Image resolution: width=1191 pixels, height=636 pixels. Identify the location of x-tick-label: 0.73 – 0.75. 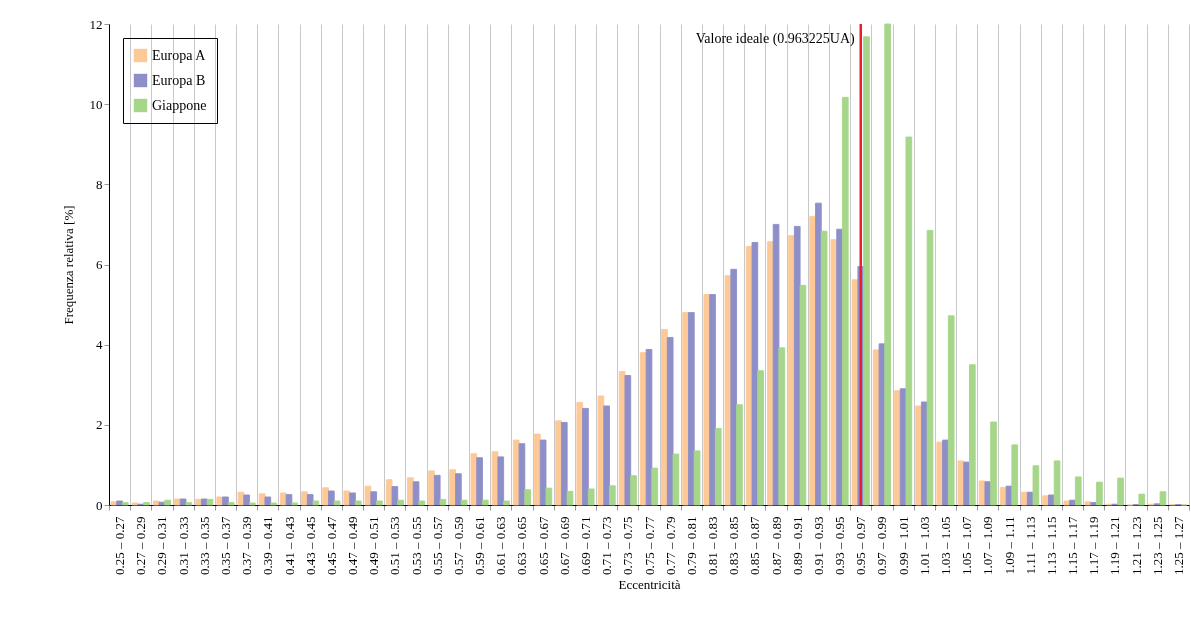
(628, 545).